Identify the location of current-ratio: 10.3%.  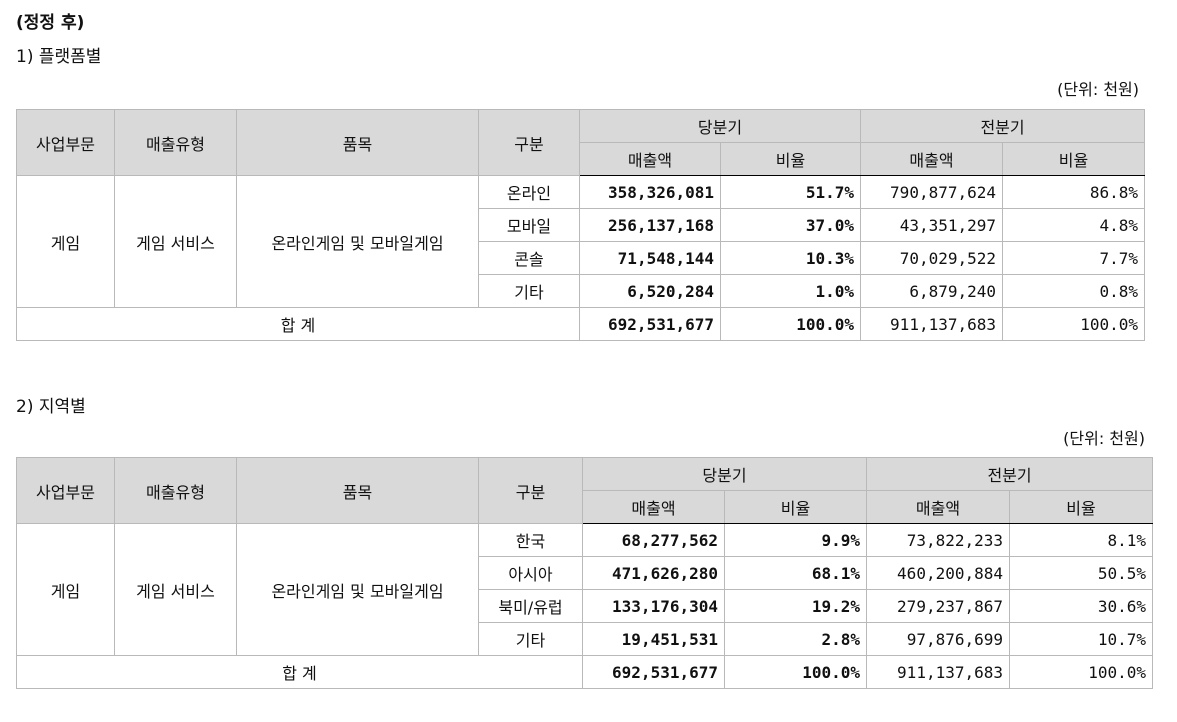
(790, 258).